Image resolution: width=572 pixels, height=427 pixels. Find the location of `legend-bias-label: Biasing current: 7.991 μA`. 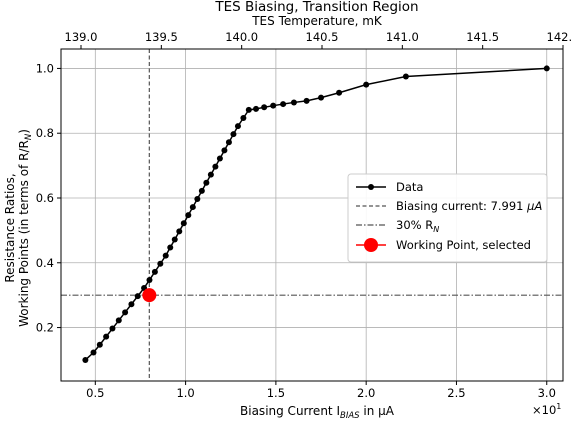

legend-bias-label: Biasing current: 7.991 μA is located at coordinates (469, 206).